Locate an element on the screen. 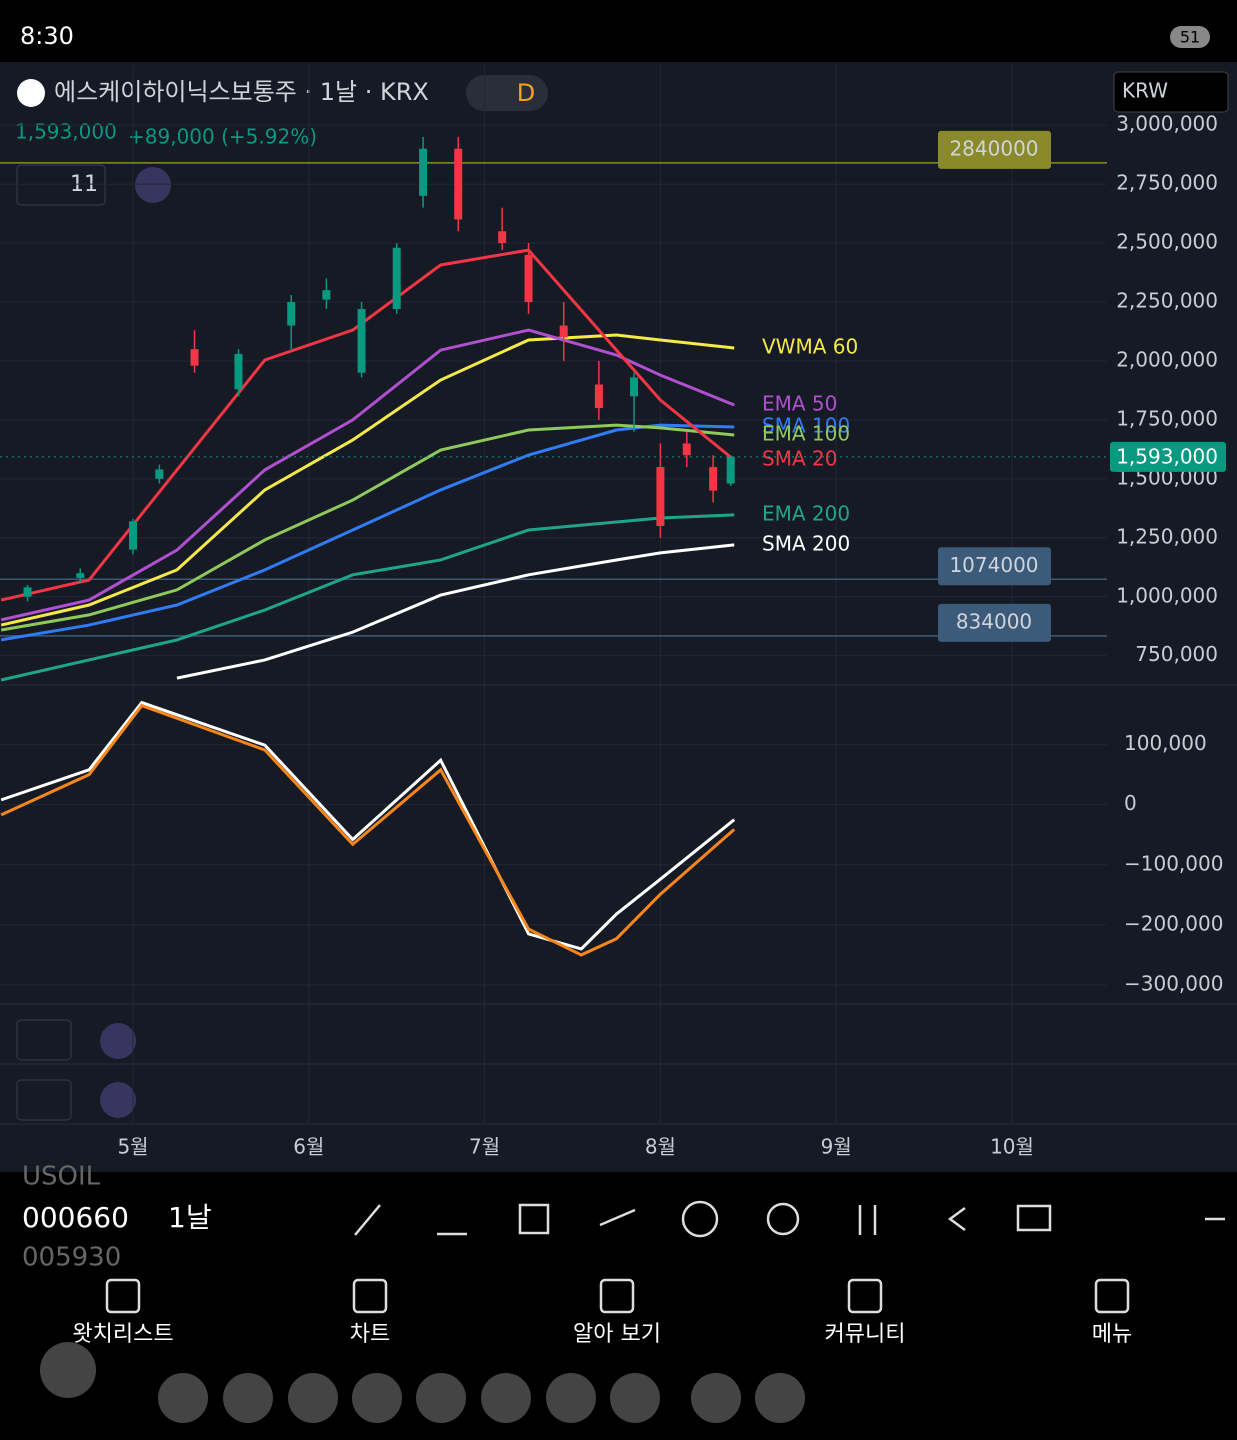 The image size is (1237, 1440). y-tick-label: −100,000 is located at coordinates (1173, 863).